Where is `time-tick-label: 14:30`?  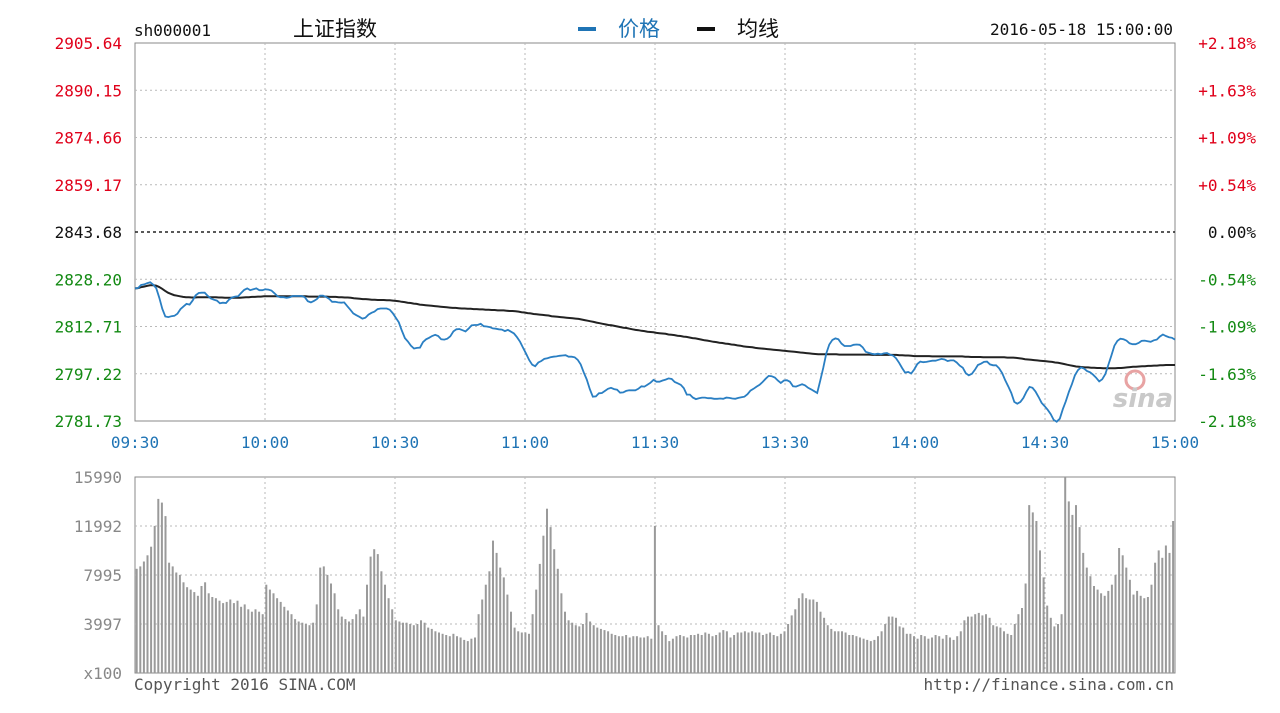
time-tick-label: 14:30 is located at coordinates (1045, 442).